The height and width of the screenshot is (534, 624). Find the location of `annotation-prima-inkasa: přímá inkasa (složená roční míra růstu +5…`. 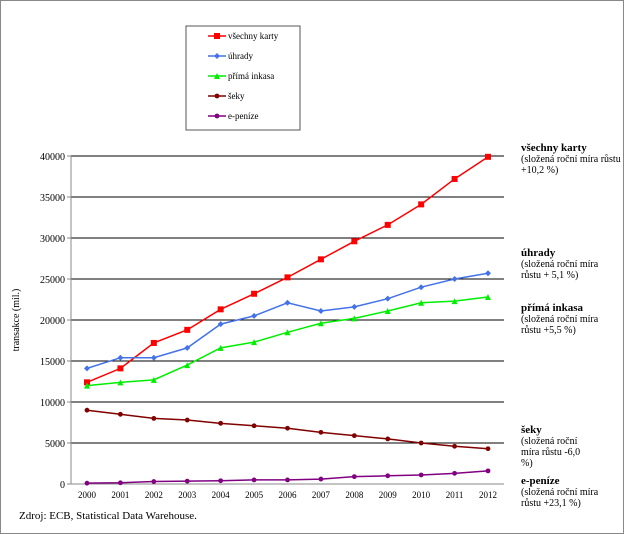

annotation-prima-inkasa: přímá inkasa (složená roční míra růstu +5… is located at coordinates (560, 319).